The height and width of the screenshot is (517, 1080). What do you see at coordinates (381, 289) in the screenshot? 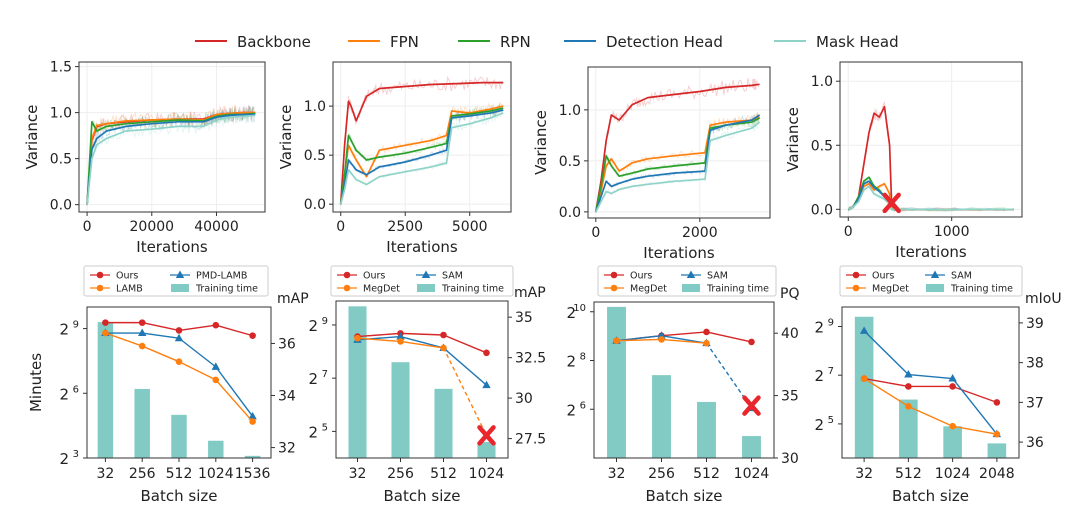
I see `legend-label: MegDet` at bounding box center [381, 289].